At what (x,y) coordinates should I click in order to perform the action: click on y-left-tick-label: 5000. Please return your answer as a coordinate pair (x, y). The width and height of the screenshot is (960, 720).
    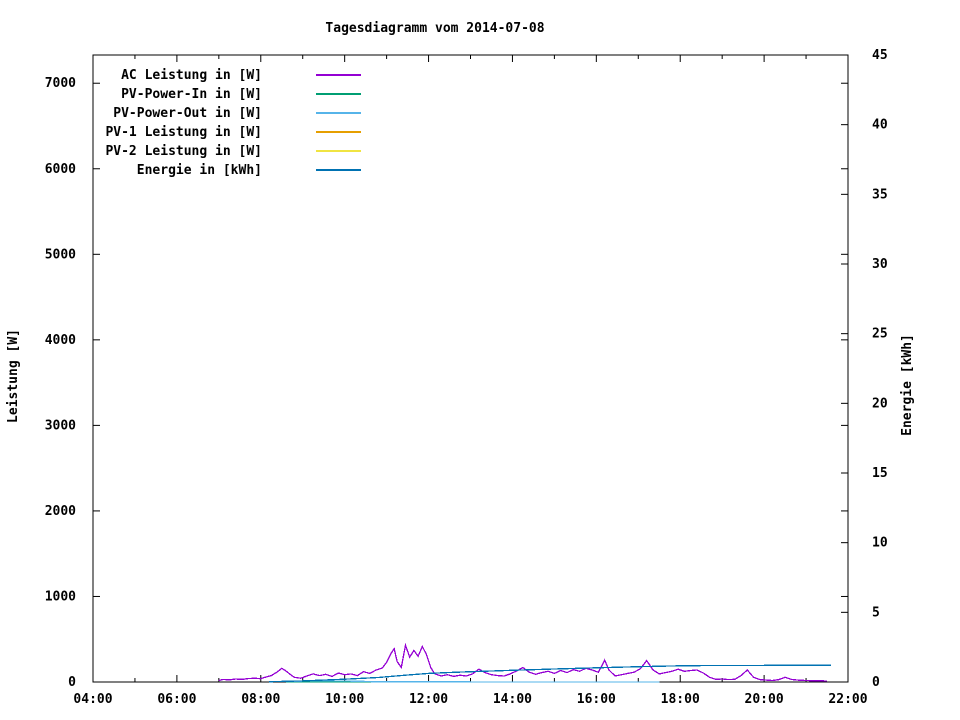
    Looking at the image, I should click on (60, 254).